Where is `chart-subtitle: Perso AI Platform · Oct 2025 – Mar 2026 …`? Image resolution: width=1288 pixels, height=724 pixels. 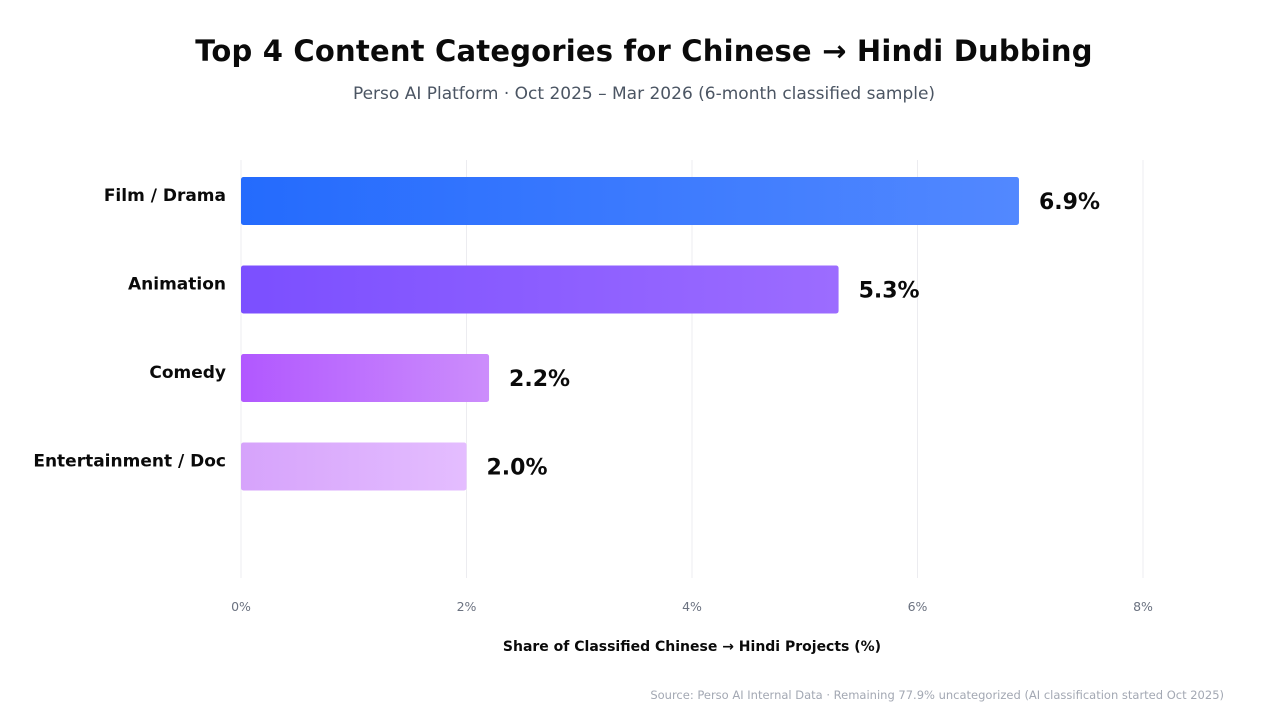
chart-subtitle: Perso AI Platform · Oct 2025 – Mar 2026 … is located at coordinates (644, 94).